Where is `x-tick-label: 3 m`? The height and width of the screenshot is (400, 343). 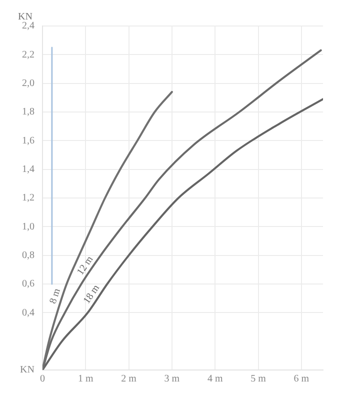 x-tick-label: 3 m is located at coordinates (172, 379).